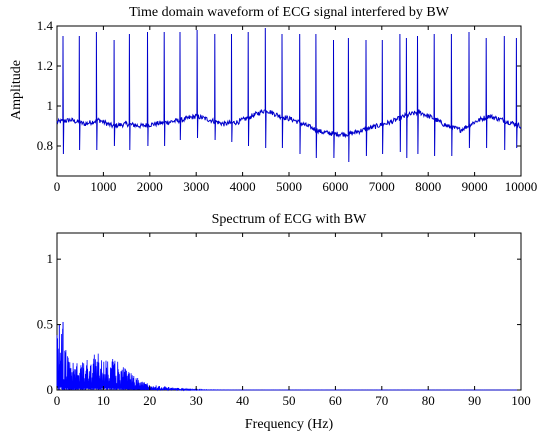 The image size is (550, 437). I want to click on chart-top-x-tick-label: 8000, so click(428, 186).